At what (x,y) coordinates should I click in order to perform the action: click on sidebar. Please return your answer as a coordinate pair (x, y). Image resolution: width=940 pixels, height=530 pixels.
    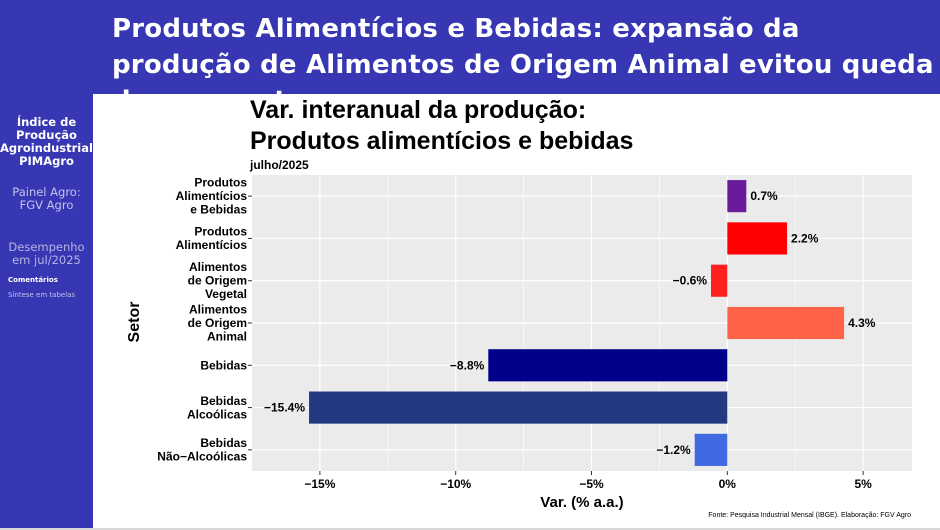
    Looking at the image, I should click on (46, 265).